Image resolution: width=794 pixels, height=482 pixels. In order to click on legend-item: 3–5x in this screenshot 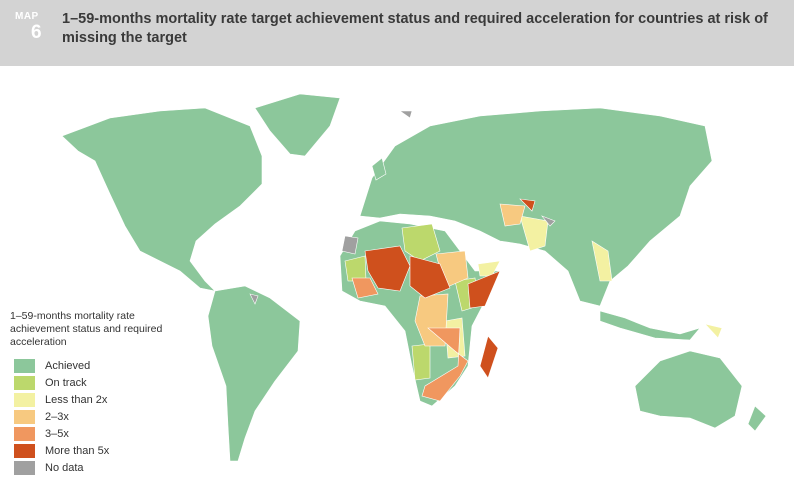, I will do `click(110, 433)`.